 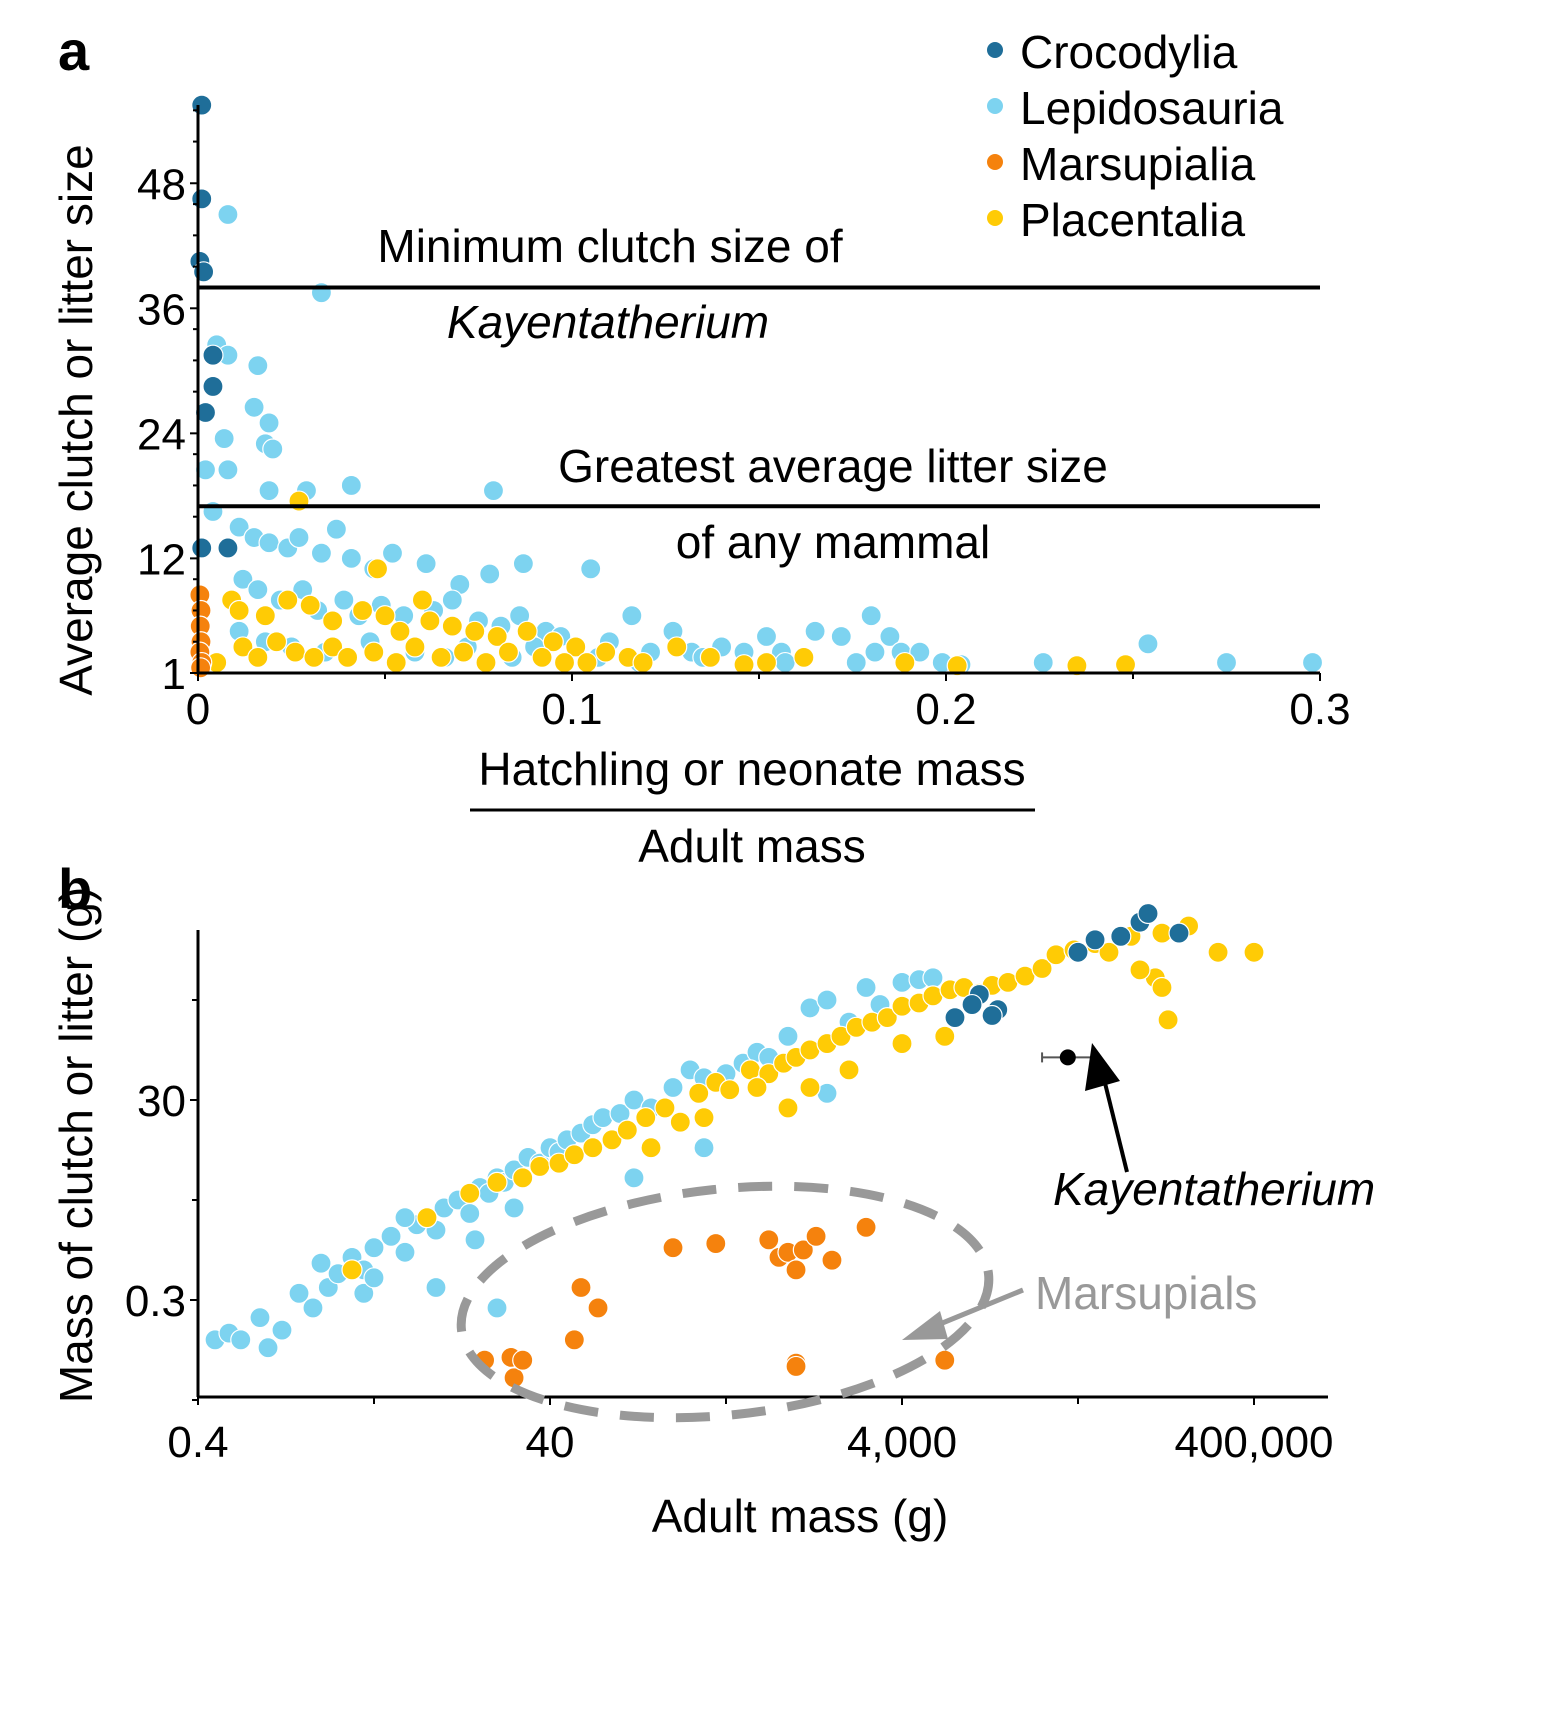 I want to click on panel-b-x-tick-label: 40, so click(x=550, y=1442).